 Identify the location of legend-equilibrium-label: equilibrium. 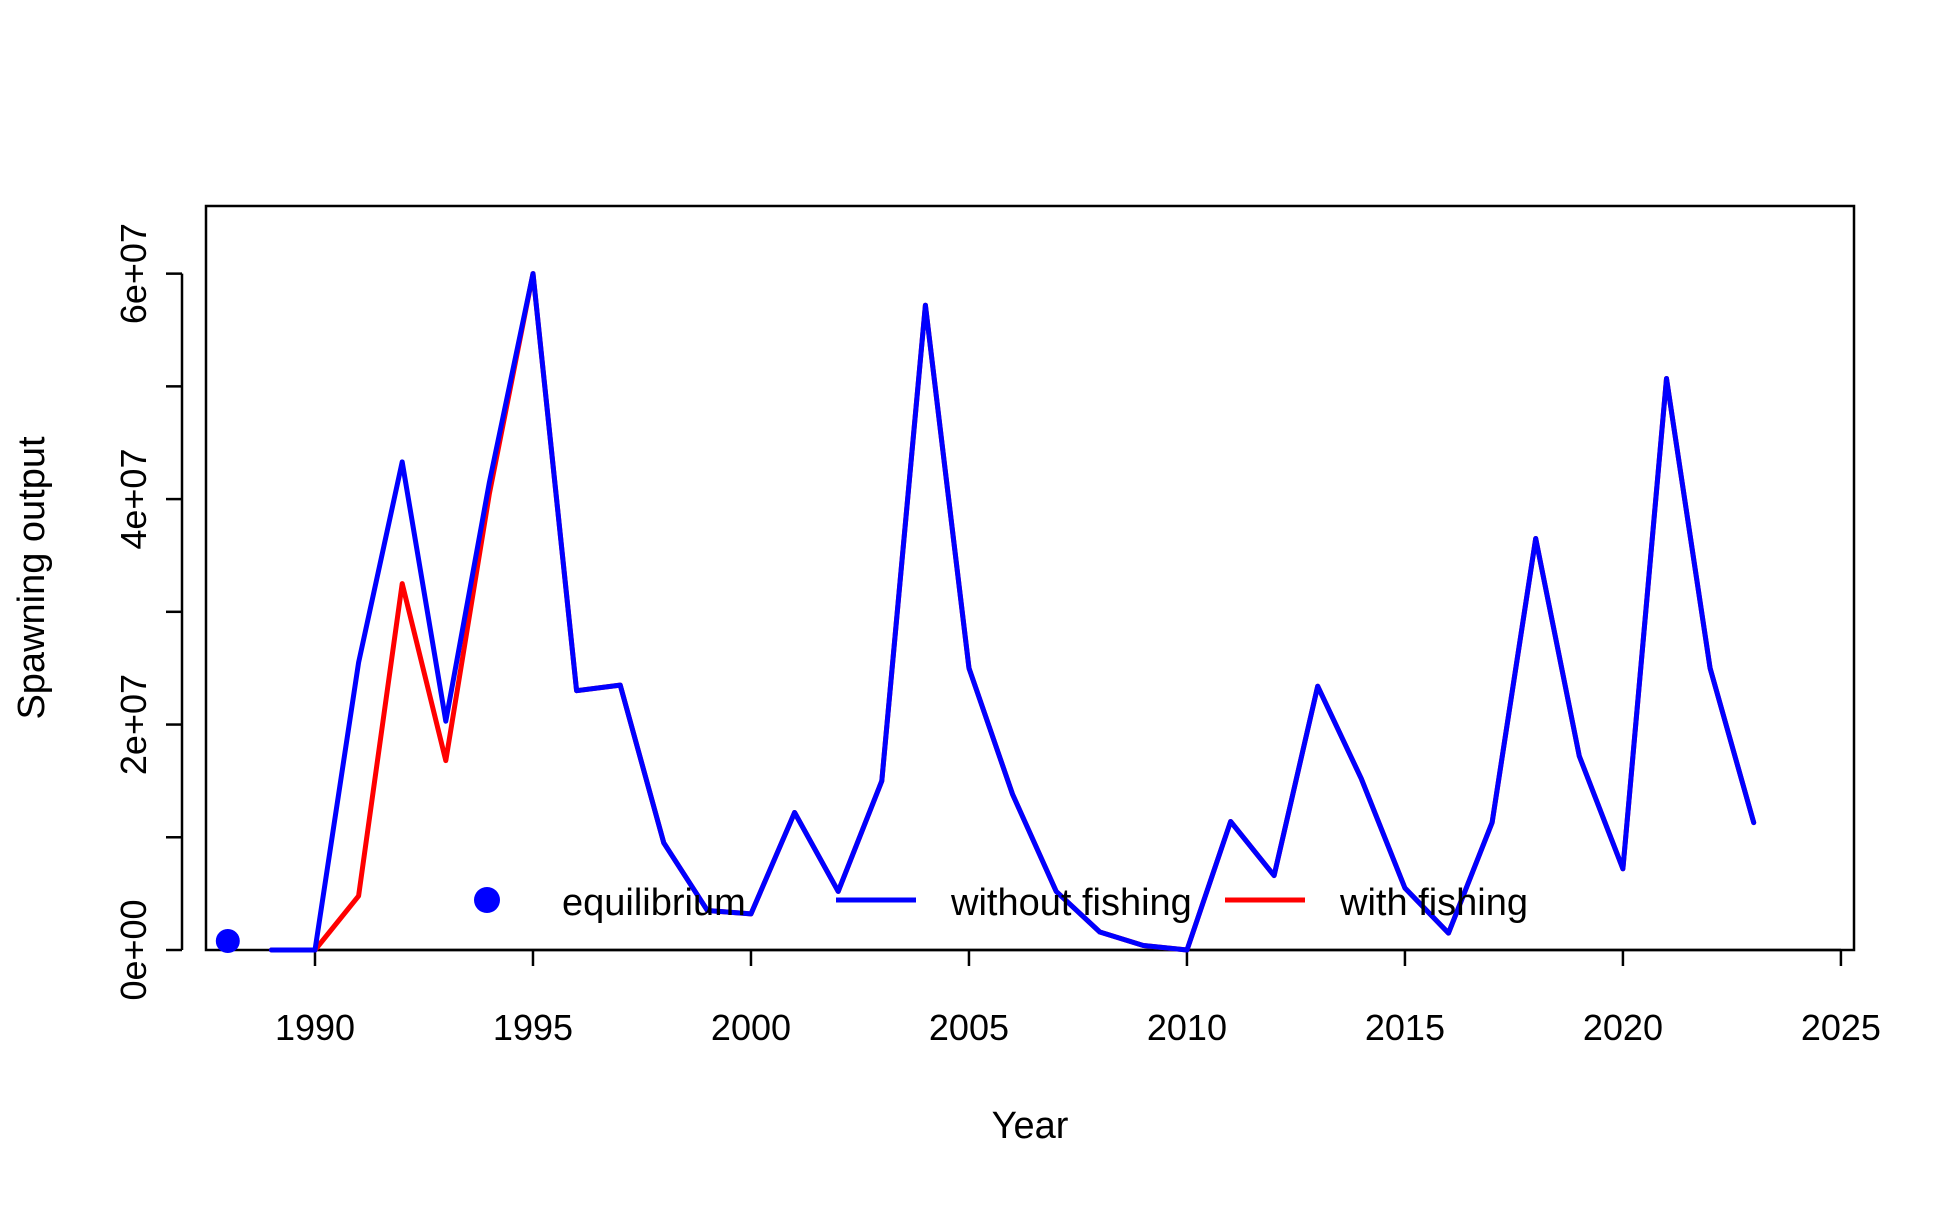
(654, 903).